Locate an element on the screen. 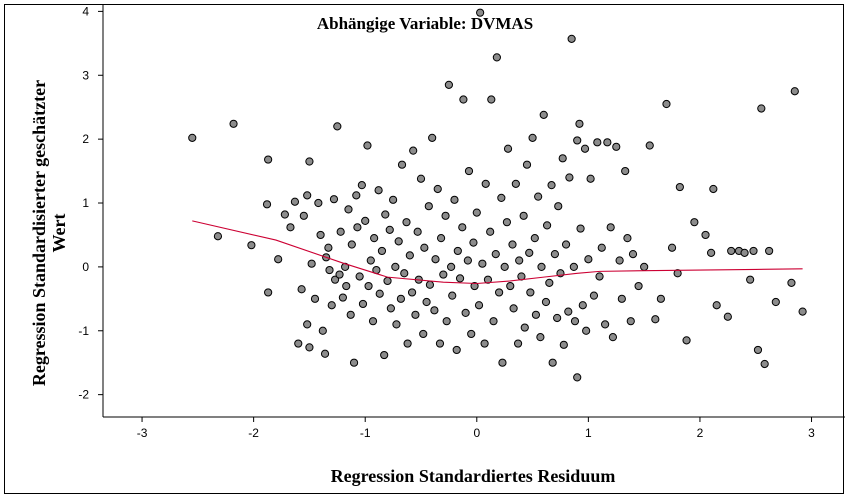  y-tick-label: -2 is located at coordinates (83, 395).